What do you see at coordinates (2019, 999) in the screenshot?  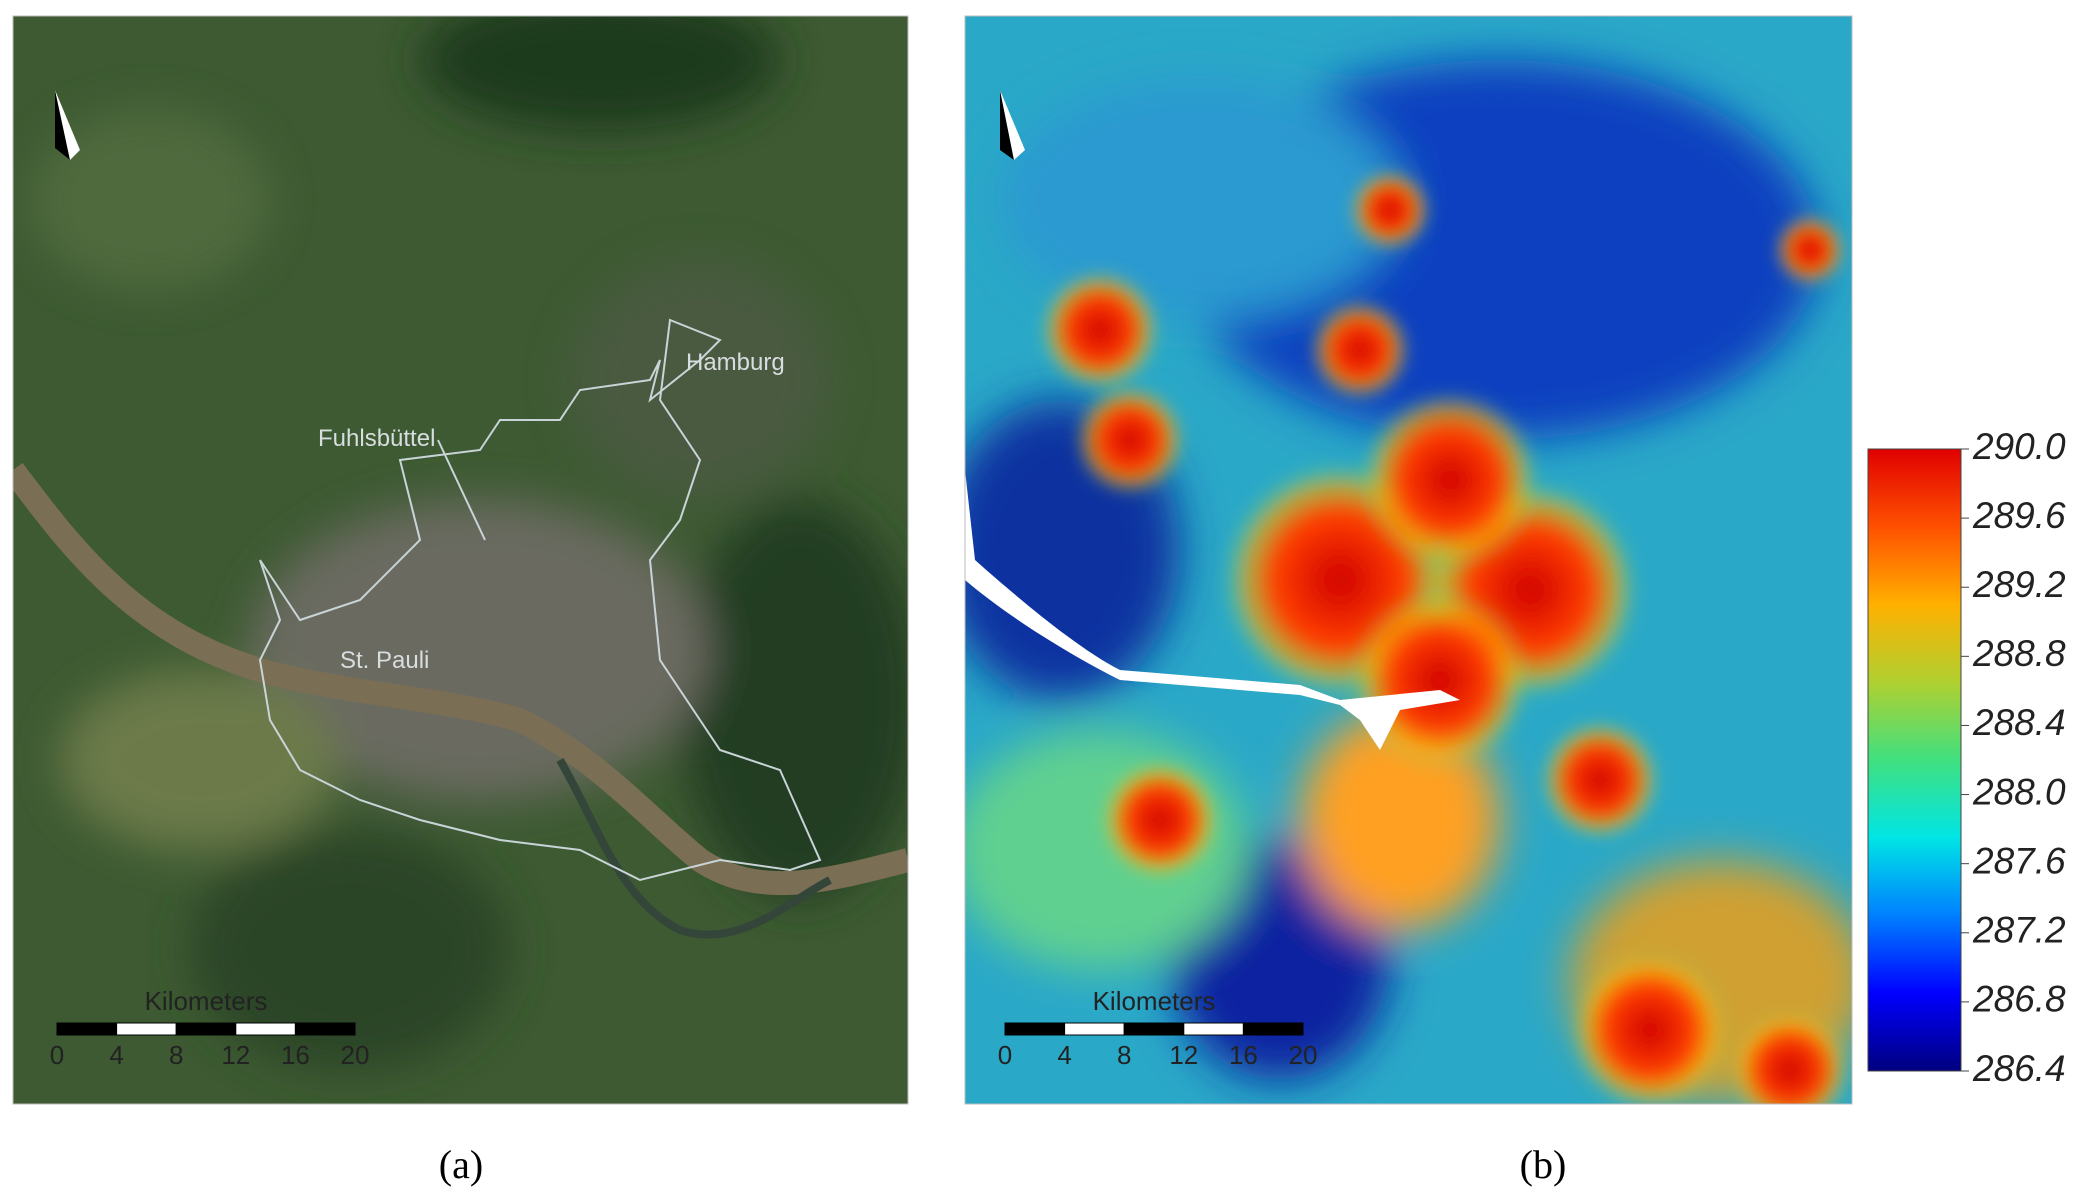 I see `colorbar-tick-label: 286.8` at bounding box center [2019, 999].